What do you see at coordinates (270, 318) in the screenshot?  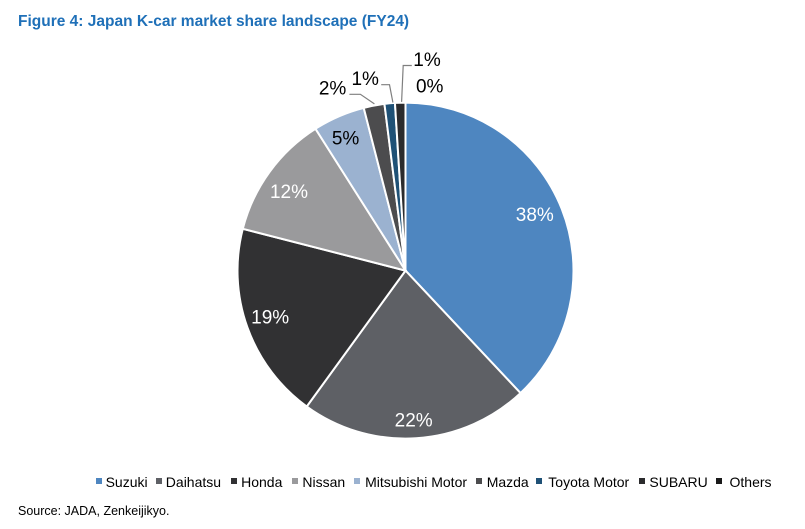 I see `svg-text: 19%` at bounding box center [270, 318].